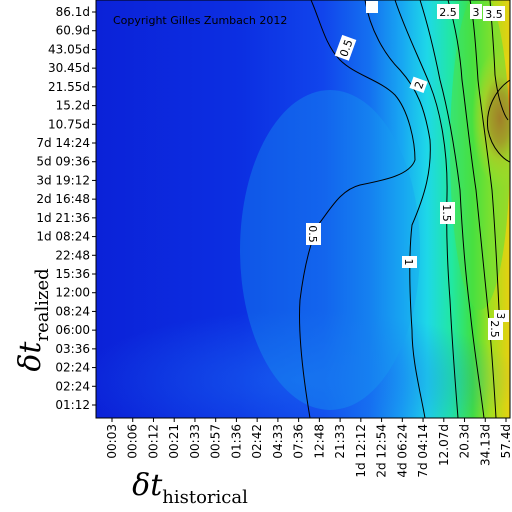 The height and width of the screenshot is (512, 512). Describe the element at coordinates (63, 180) in the screenshot. I see `y-tick-label: 3d 19:12` at that location.